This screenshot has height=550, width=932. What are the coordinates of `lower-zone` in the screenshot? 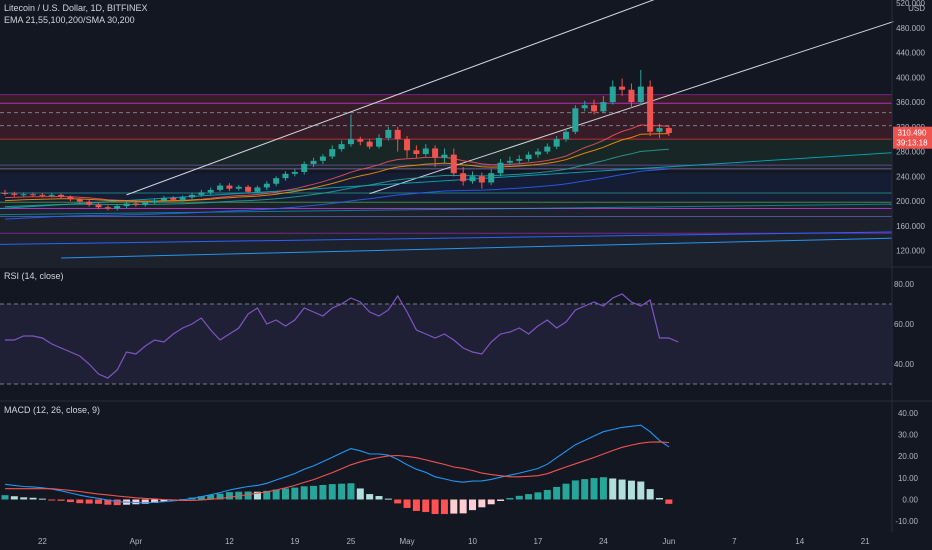 It's located at (446, 187).